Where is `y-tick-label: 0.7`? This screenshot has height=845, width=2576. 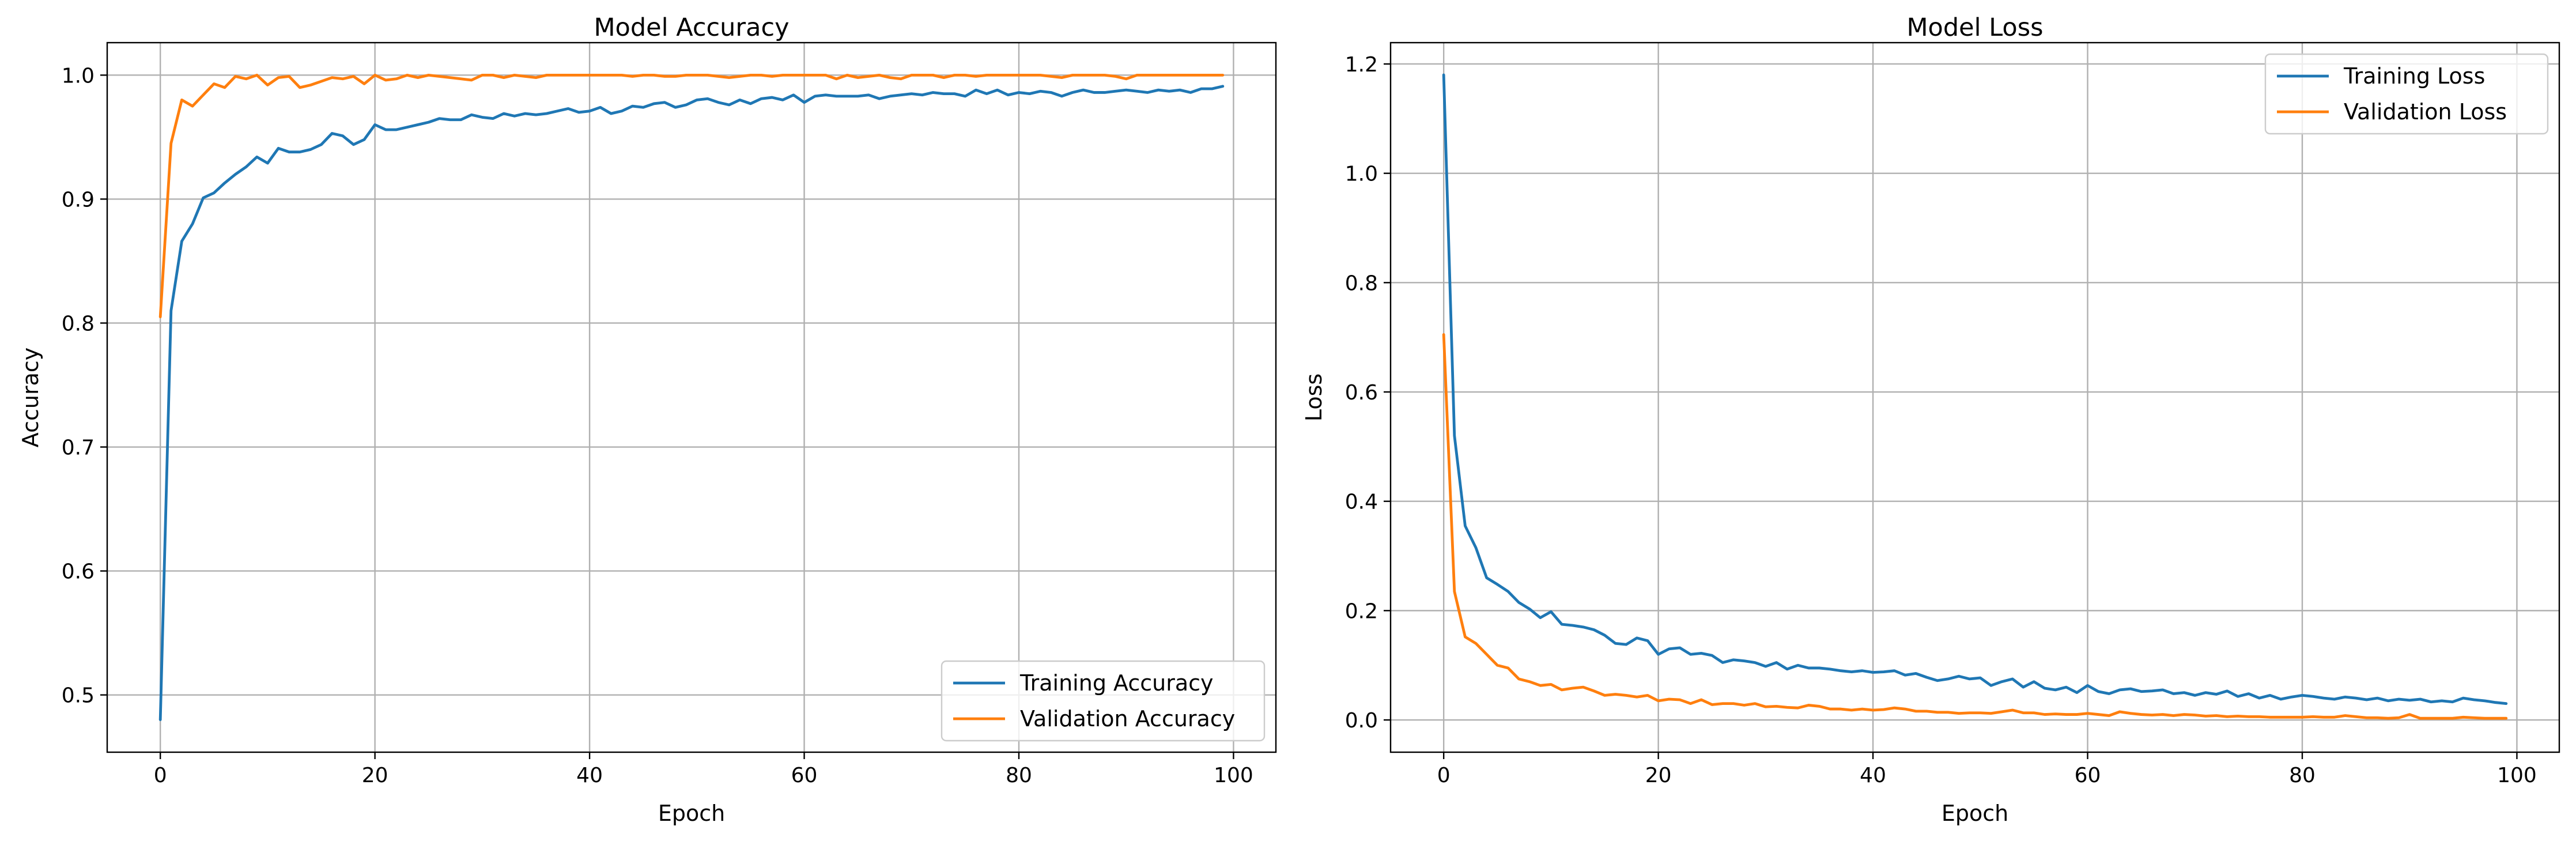 y-tick-label: 0.7 is located at coordinates (78, 448).